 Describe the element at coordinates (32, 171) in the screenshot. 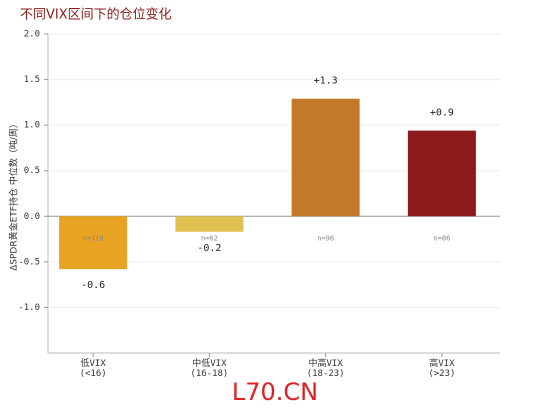

I see `y-tick-label: 0.5` at that location.